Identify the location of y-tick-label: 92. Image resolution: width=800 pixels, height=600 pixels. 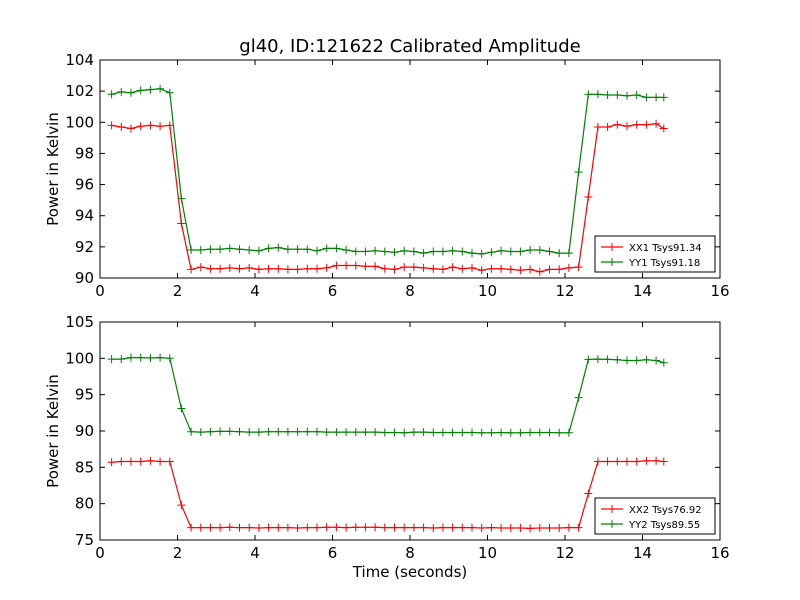
(84, 247).